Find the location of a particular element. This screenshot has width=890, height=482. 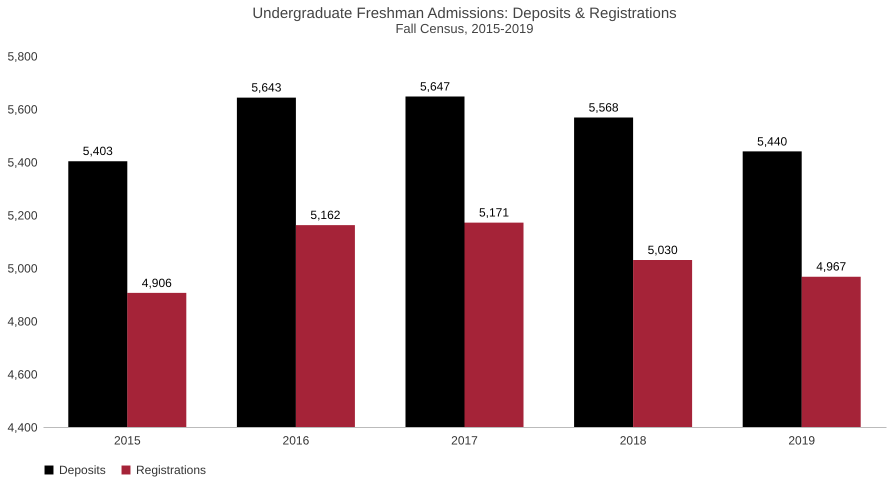

y-tick-label: 4,600 is located at coordinates (22, 375).